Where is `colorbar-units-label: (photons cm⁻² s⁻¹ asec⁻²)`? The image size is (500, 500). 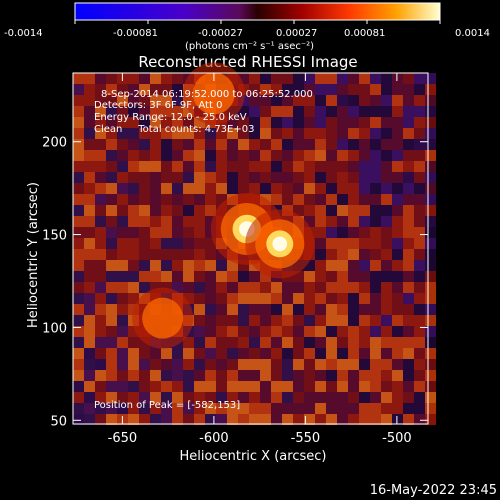
colorbar-units-label: (photons cm⁻² s⁻¹ asec⁻²) is located at coordinates (249, 46).